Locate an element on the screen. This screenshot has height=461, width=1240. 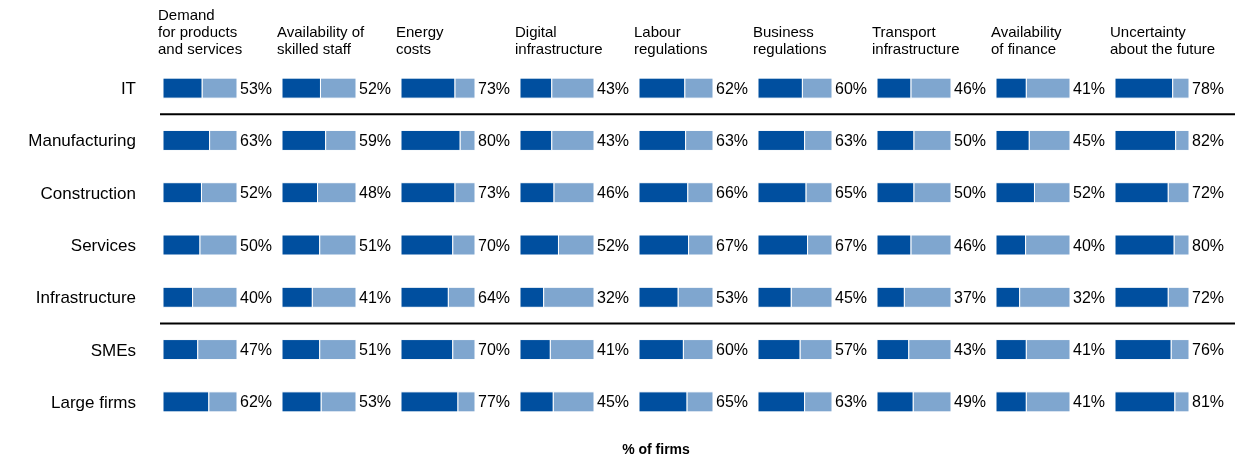
chart-title: Availability of skilled staff is located at coordinates (321, 40).